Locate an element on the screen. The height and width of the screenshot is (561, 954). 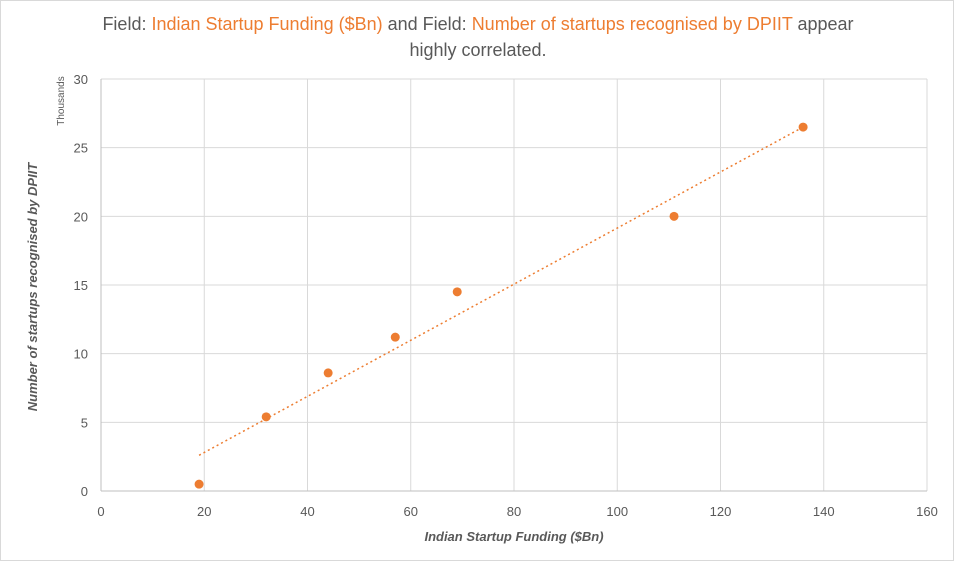
title-field-1: Indian Startup Funding ($Bn) is located at coordinates (267, 24).